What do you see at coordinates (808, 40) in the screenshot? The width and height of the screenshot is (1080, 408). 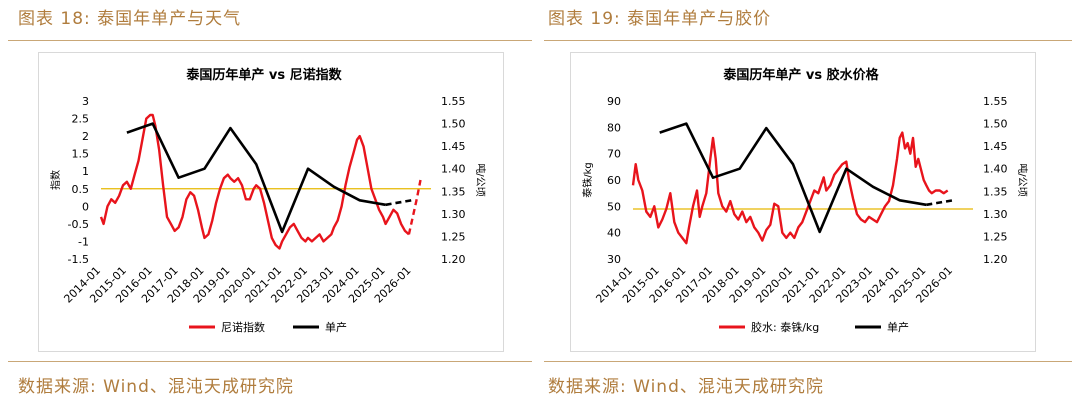 I see `figure-19-top-rule` at bounding box center [808, 40].